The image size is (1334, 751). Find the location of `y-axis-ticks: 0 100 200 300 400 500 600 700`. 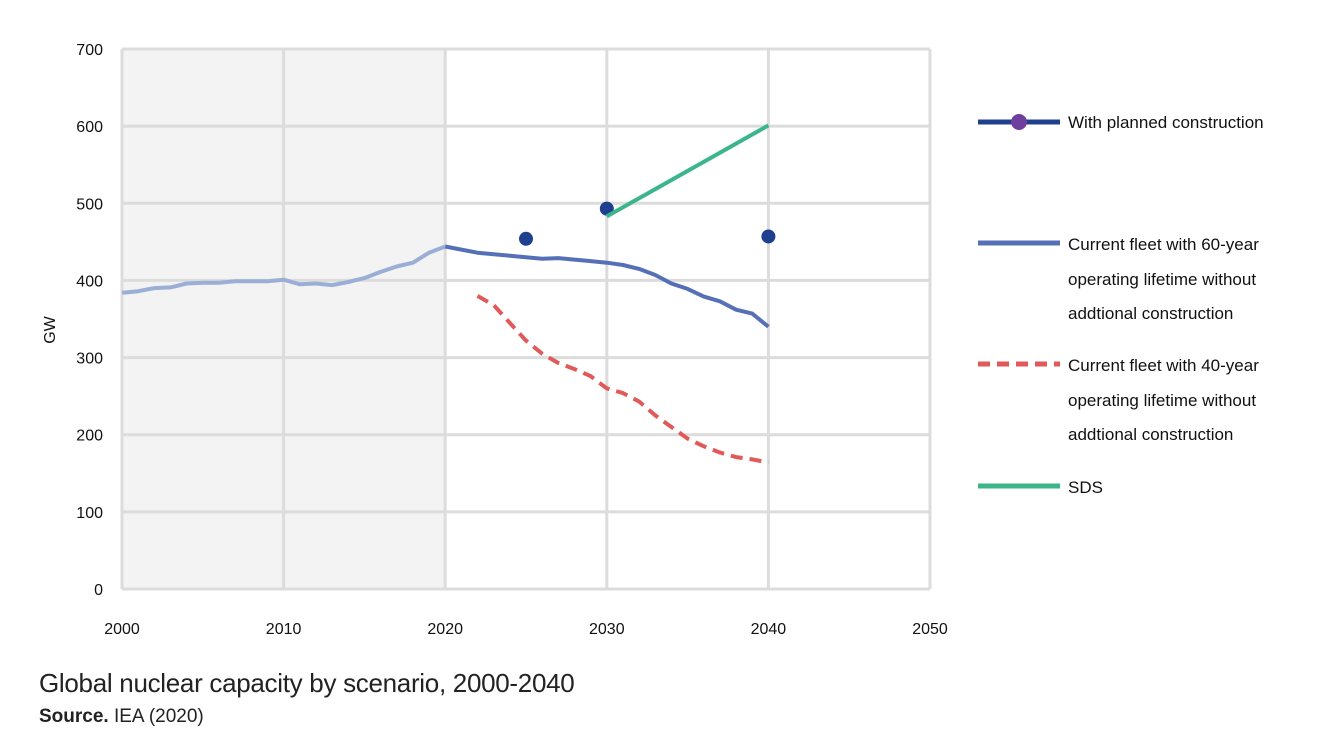

y-axis-ticks: 0 100 200 300 400 500 600 700 is located at coordinates (89, 320).